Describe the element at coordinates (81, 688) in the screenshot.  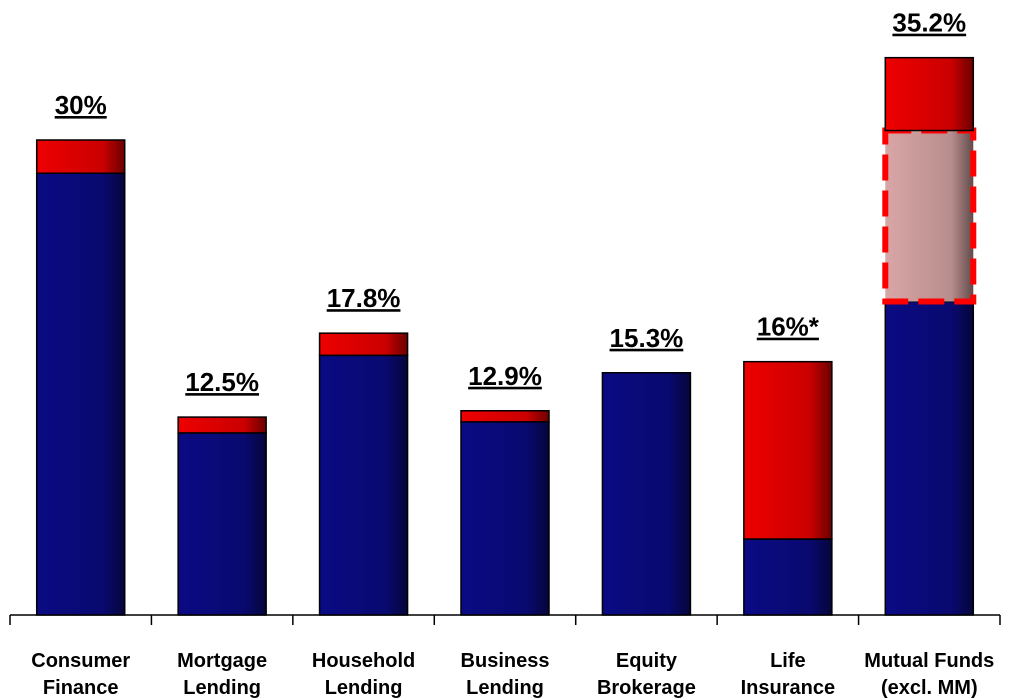
I see `x-tick-label: Finance` at that location.